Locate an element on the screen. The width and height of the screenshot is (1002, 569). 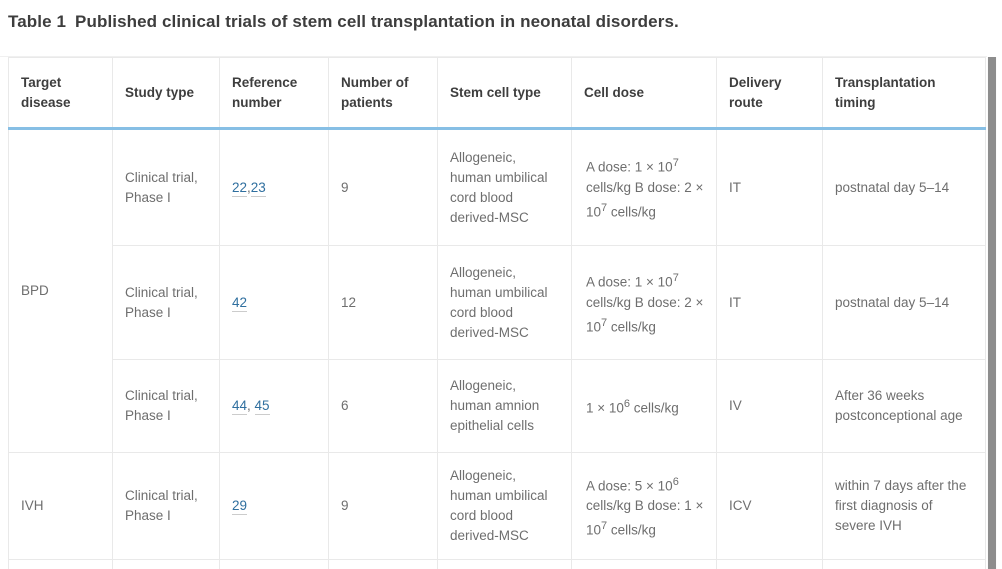
col-header-stem-cell-type: Stem cell type is located at coordinates (504, 93).